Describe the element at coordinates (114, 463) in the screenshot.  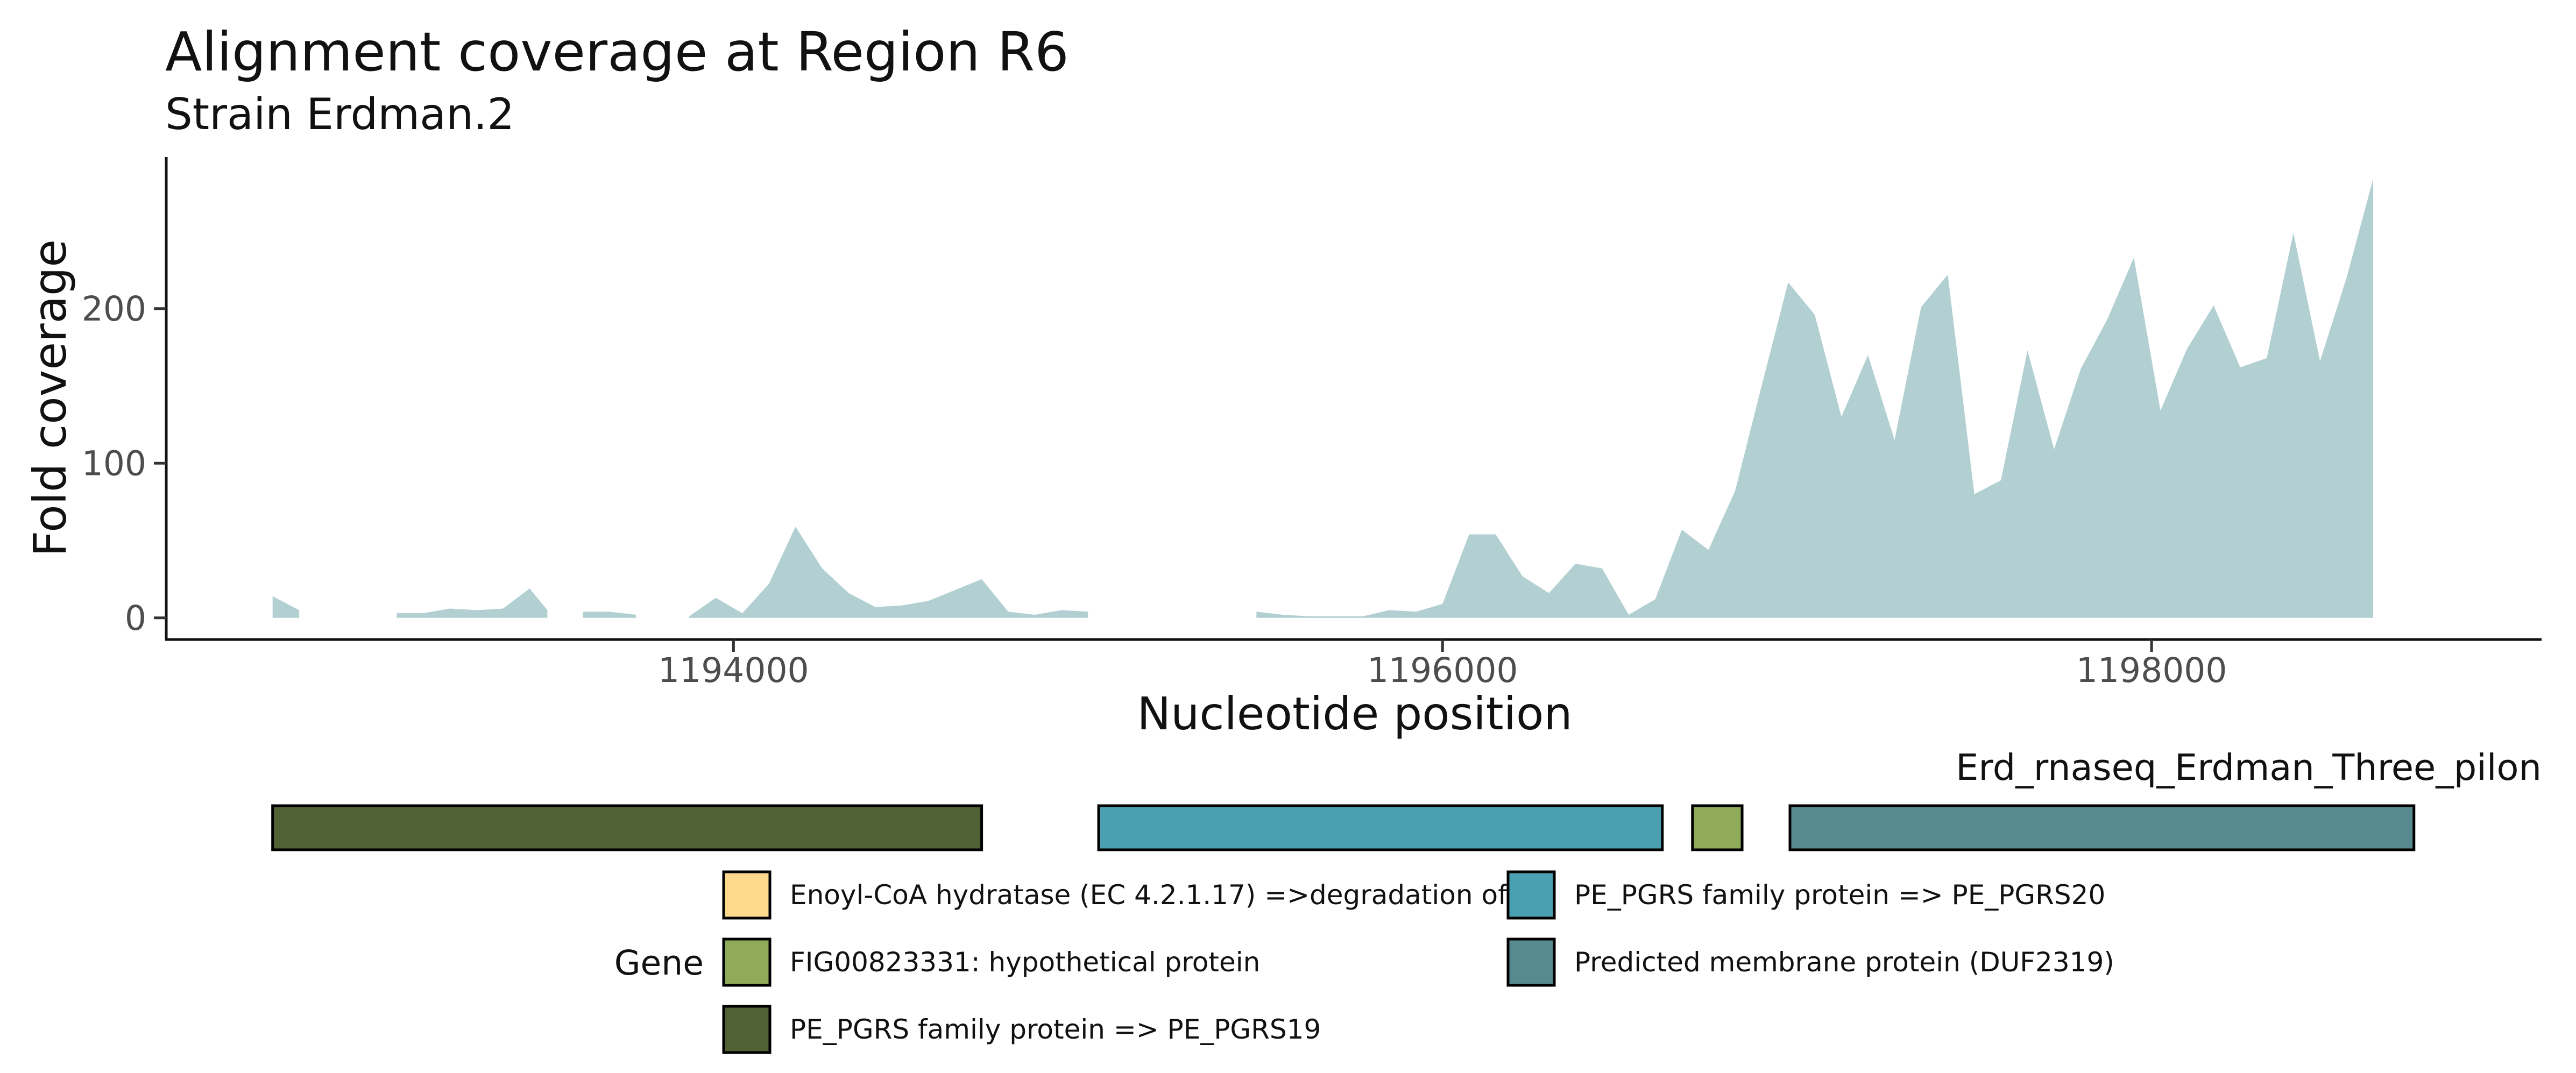
I see `y-tick-label: 100` at that location.